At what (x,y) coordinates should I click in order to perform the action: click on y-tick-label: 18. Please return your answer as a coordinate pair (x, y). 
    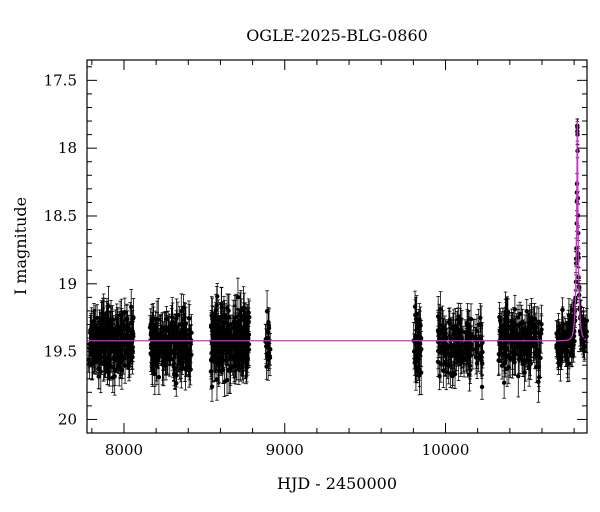
    Looking at the image, I should click on (67, 148).